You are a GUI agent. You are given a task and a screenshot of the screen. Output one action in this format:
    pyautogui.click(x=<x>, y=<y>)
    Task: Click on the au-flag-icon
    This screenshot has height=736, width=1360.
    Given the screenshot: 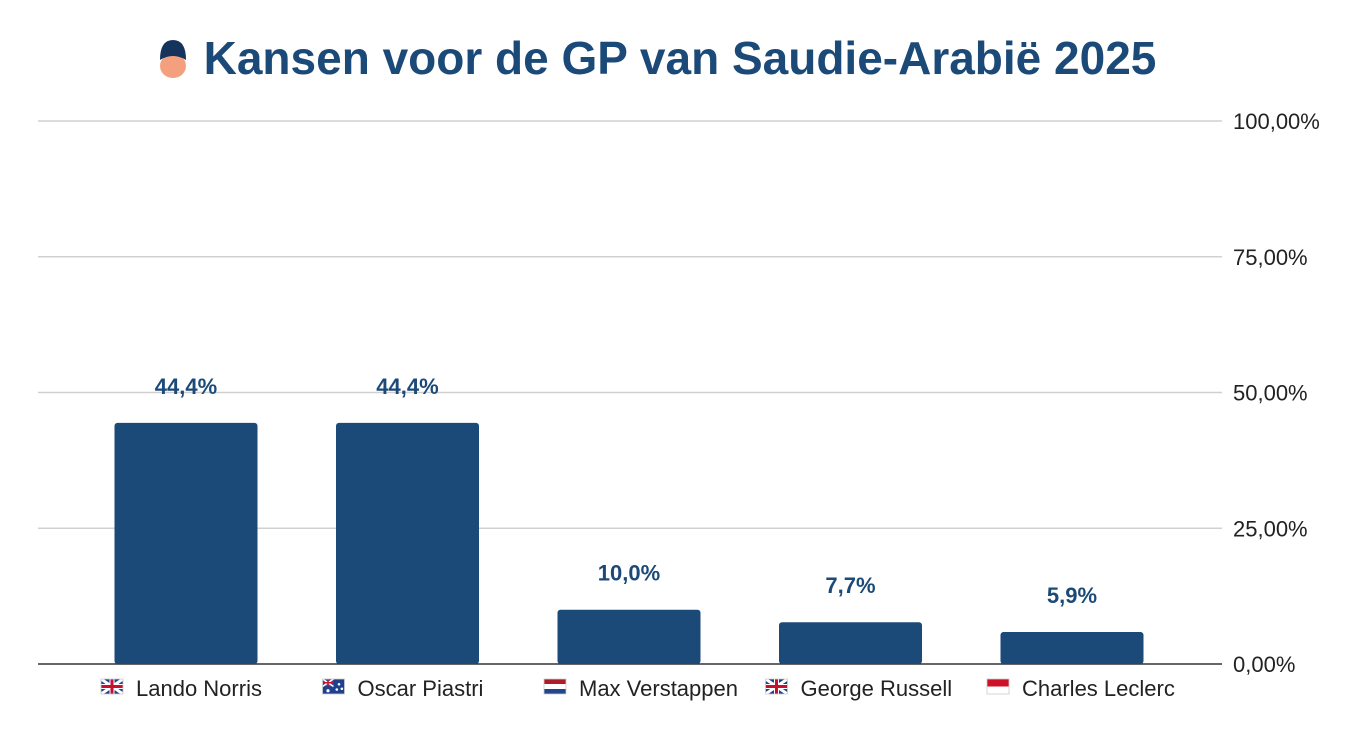 What is the action you would take?
    pyautogui.click(x=333, y=686)
    